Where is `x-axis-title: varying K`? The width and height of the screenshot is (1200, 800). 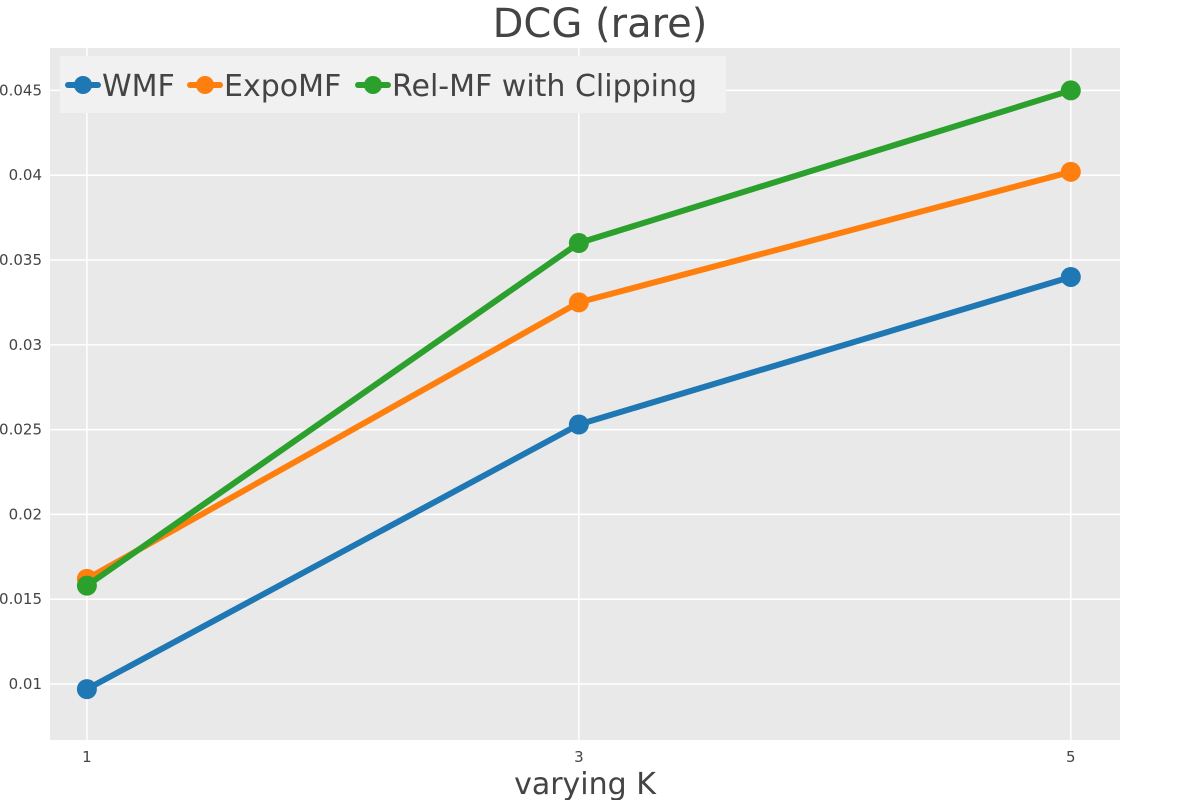 x-axis-title: varying K is located at coordinates (585, 783).